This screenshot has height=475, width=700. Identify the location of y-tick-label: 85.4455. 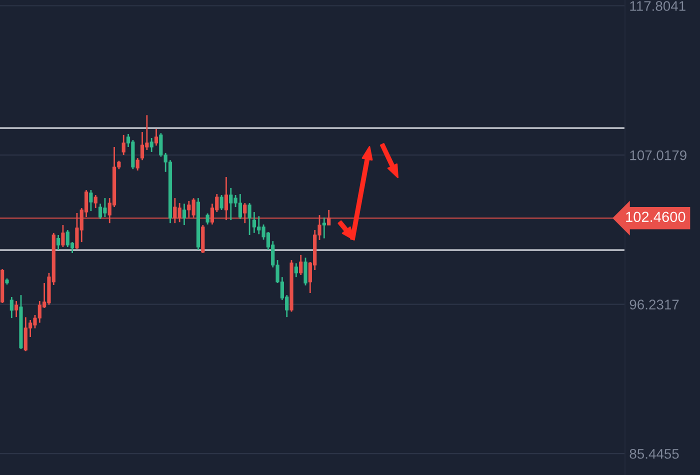
(654, 453).